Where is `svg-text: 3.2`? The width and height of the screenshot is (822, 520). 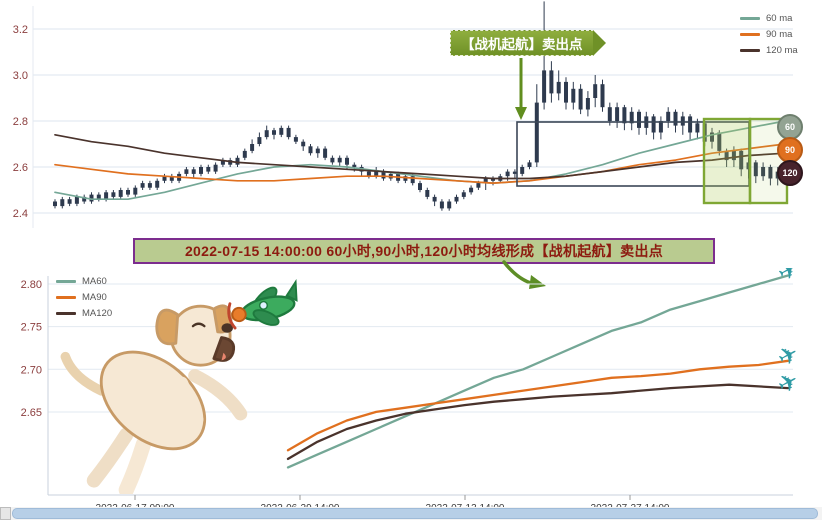 svg-text: 3.2 is located at coordinates (20, 30).